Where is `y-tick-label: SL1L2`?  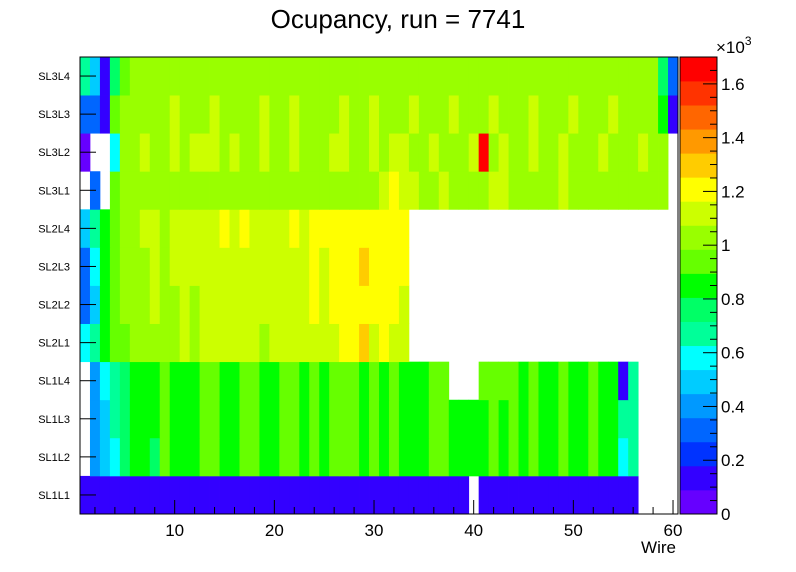
y-tick-label: SL1L2 is located at coordinates (54, 458).